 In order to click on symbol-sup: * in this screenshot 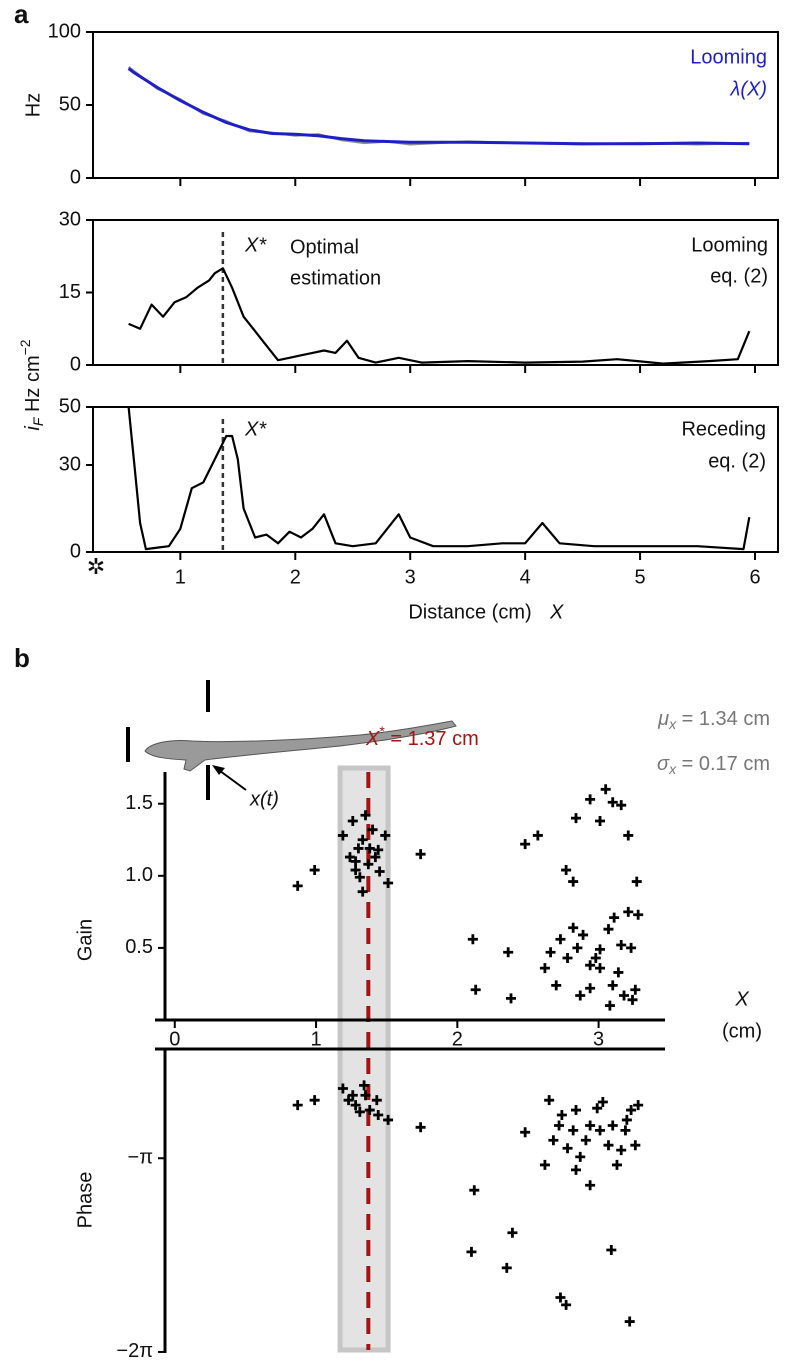, I will do `click(382, 731)`.